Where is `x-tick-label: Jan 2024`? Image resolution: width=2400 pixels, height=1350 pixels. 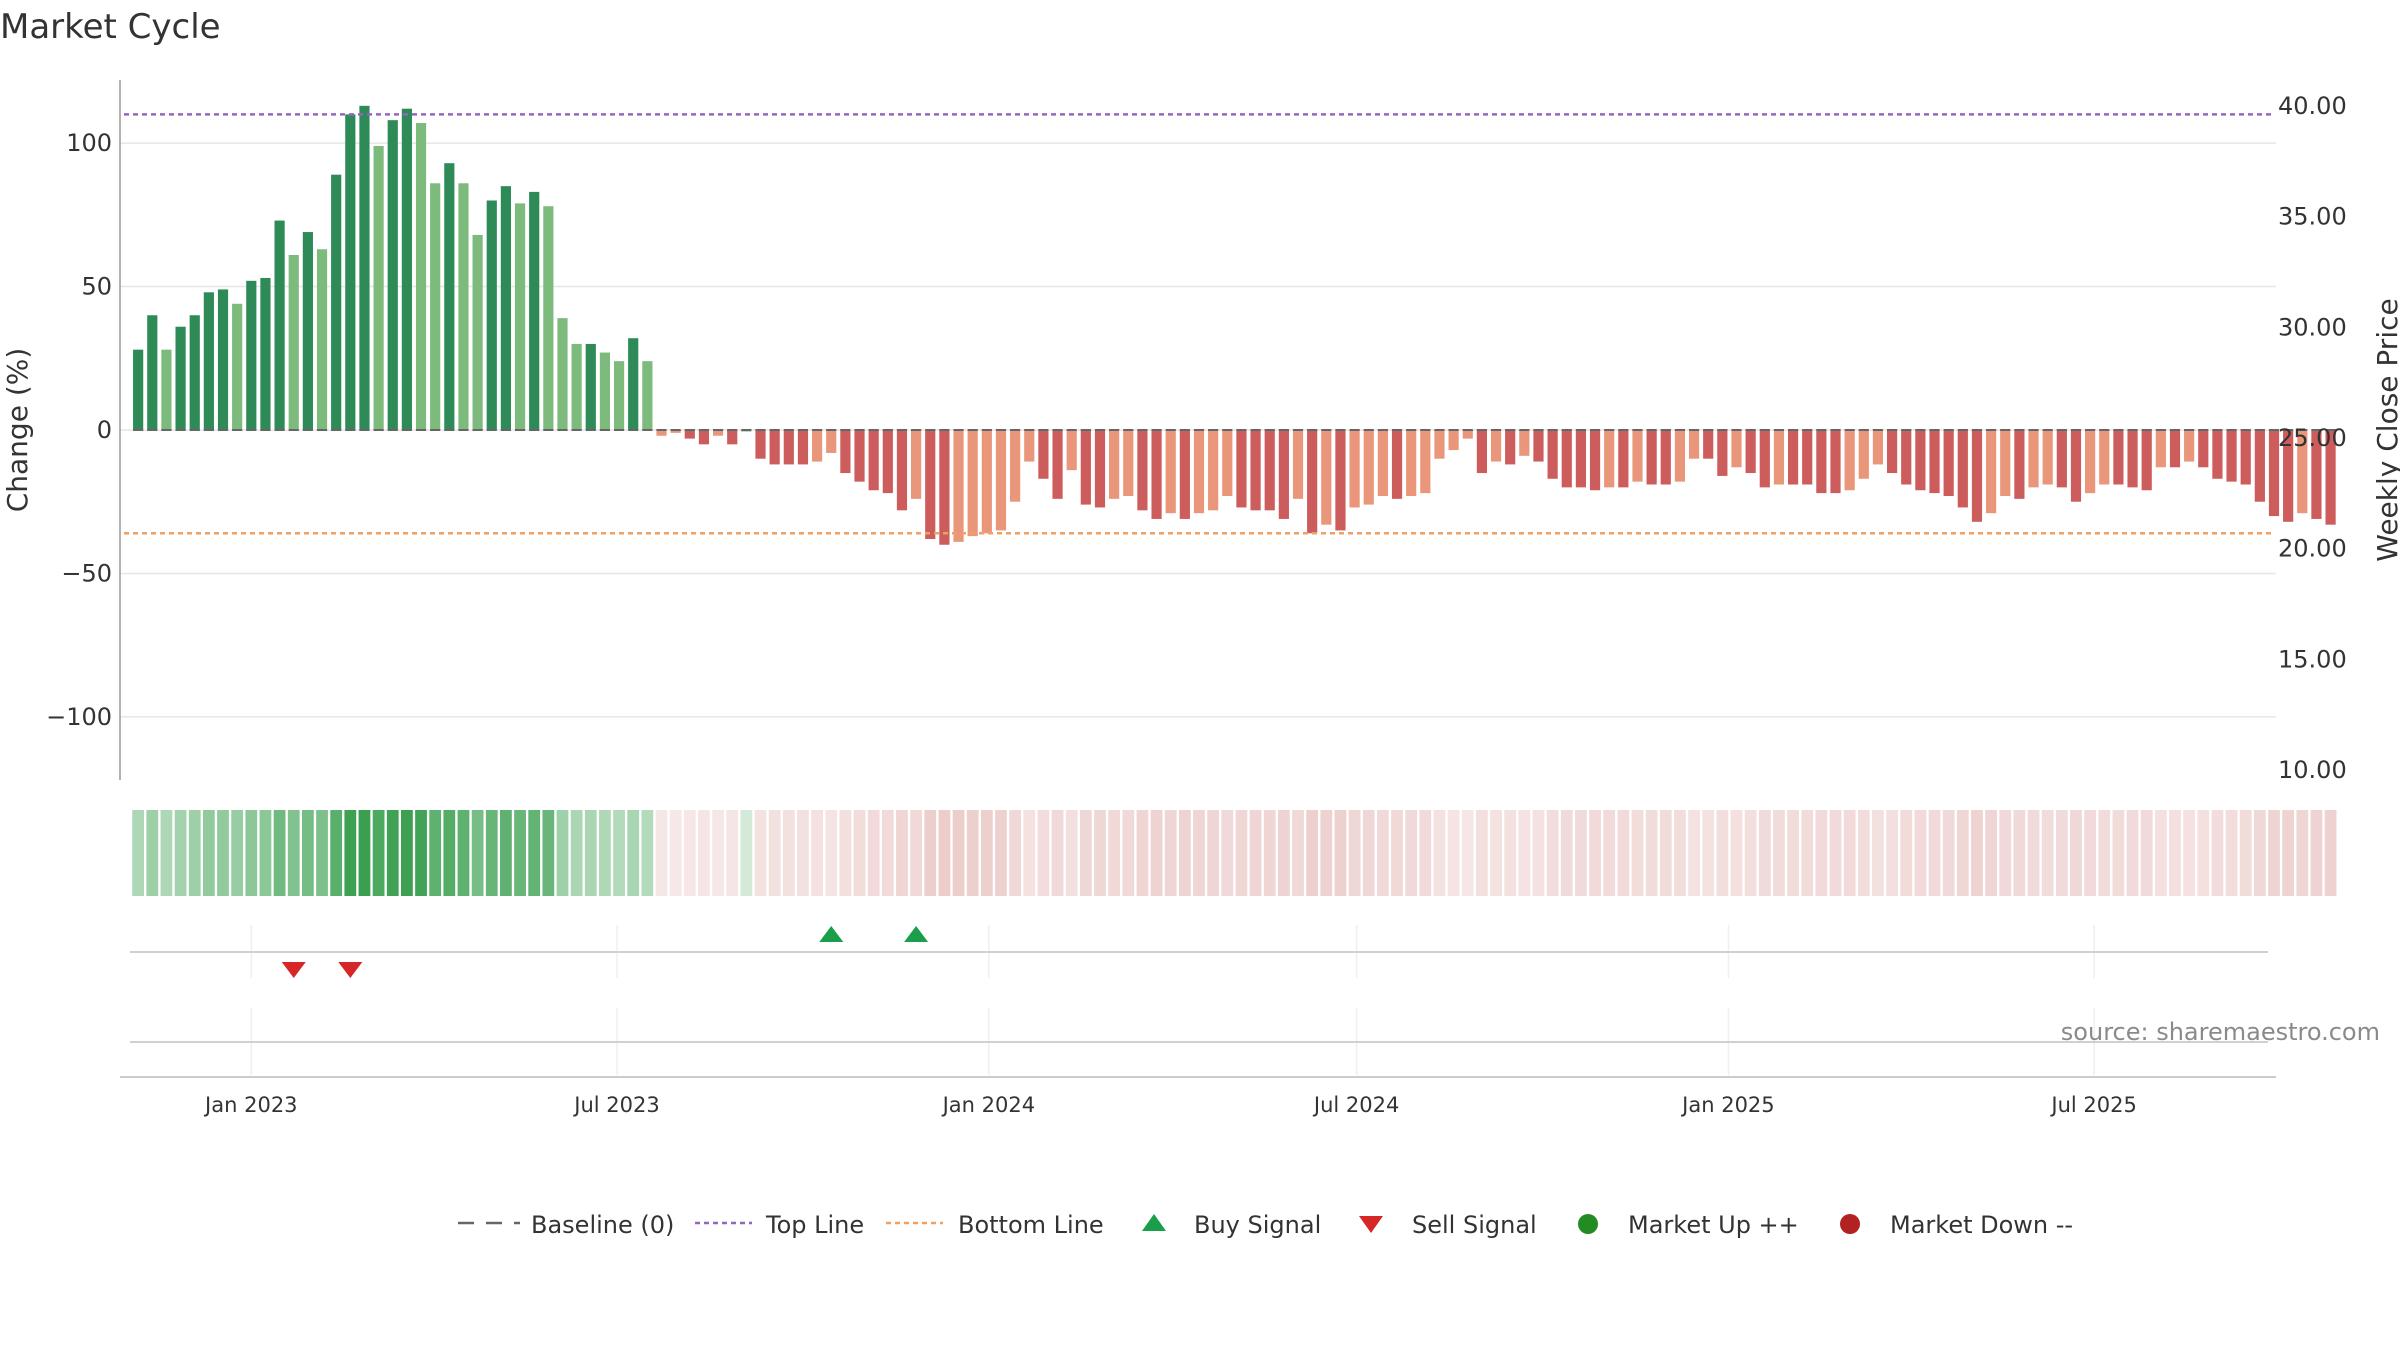 x-tick-label: Jan 2024 is located at coordinates (988, 1105).